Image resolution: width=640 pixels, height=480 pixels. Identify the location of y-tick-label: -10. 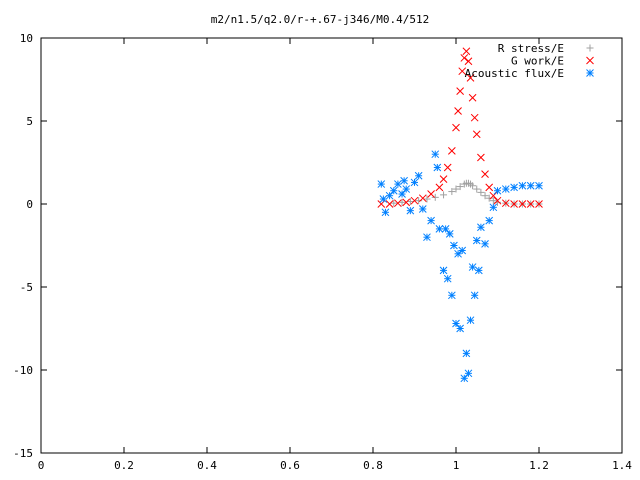
(23, 370).